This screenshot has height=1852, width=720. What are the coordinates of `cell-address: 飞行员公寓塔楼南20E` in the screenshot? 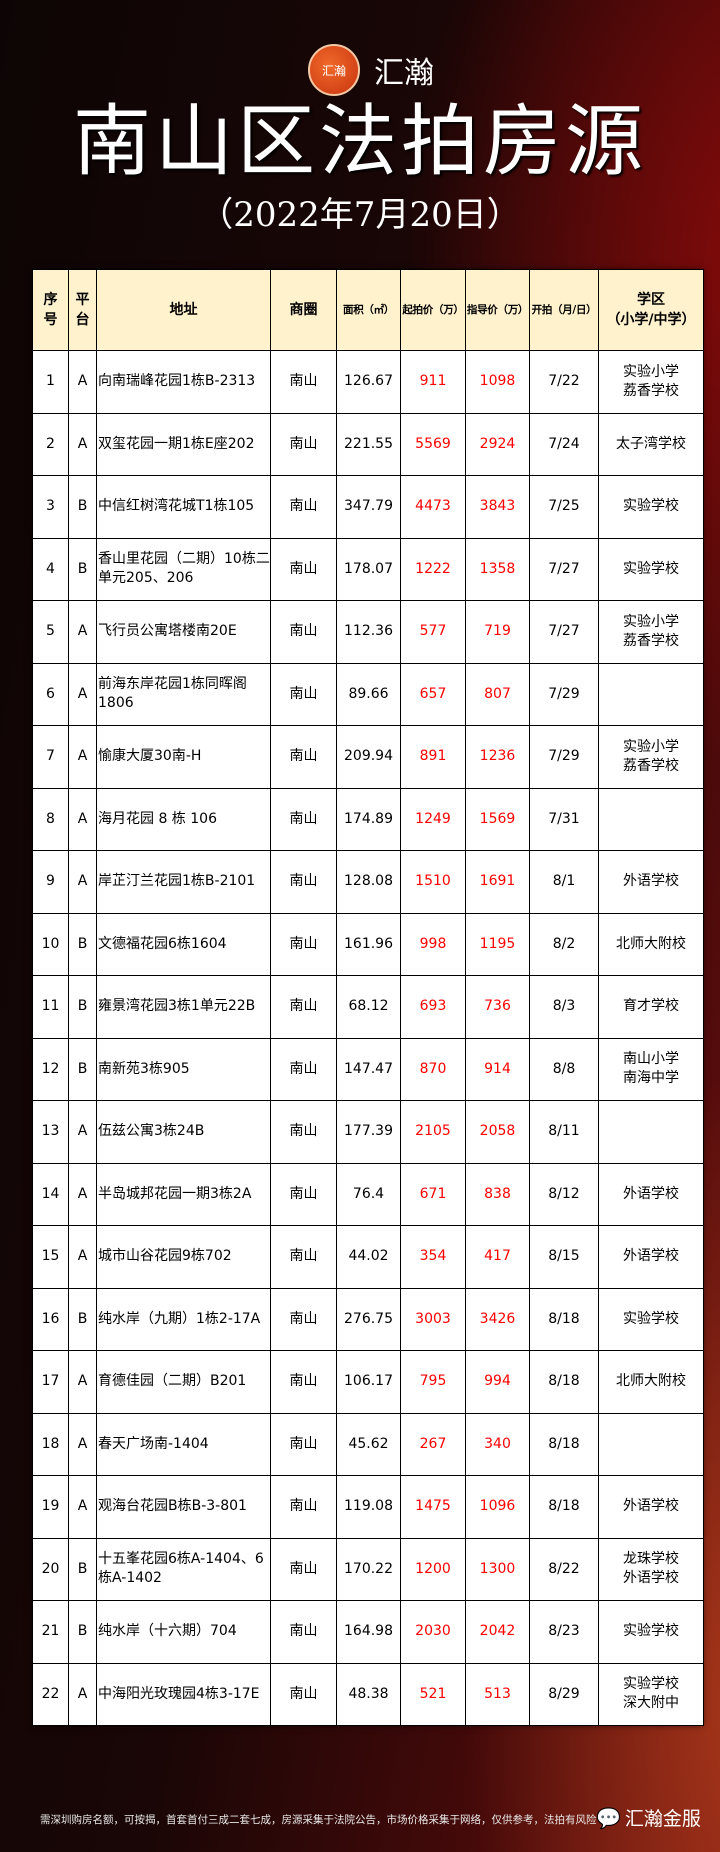 It's located at (183, 632).